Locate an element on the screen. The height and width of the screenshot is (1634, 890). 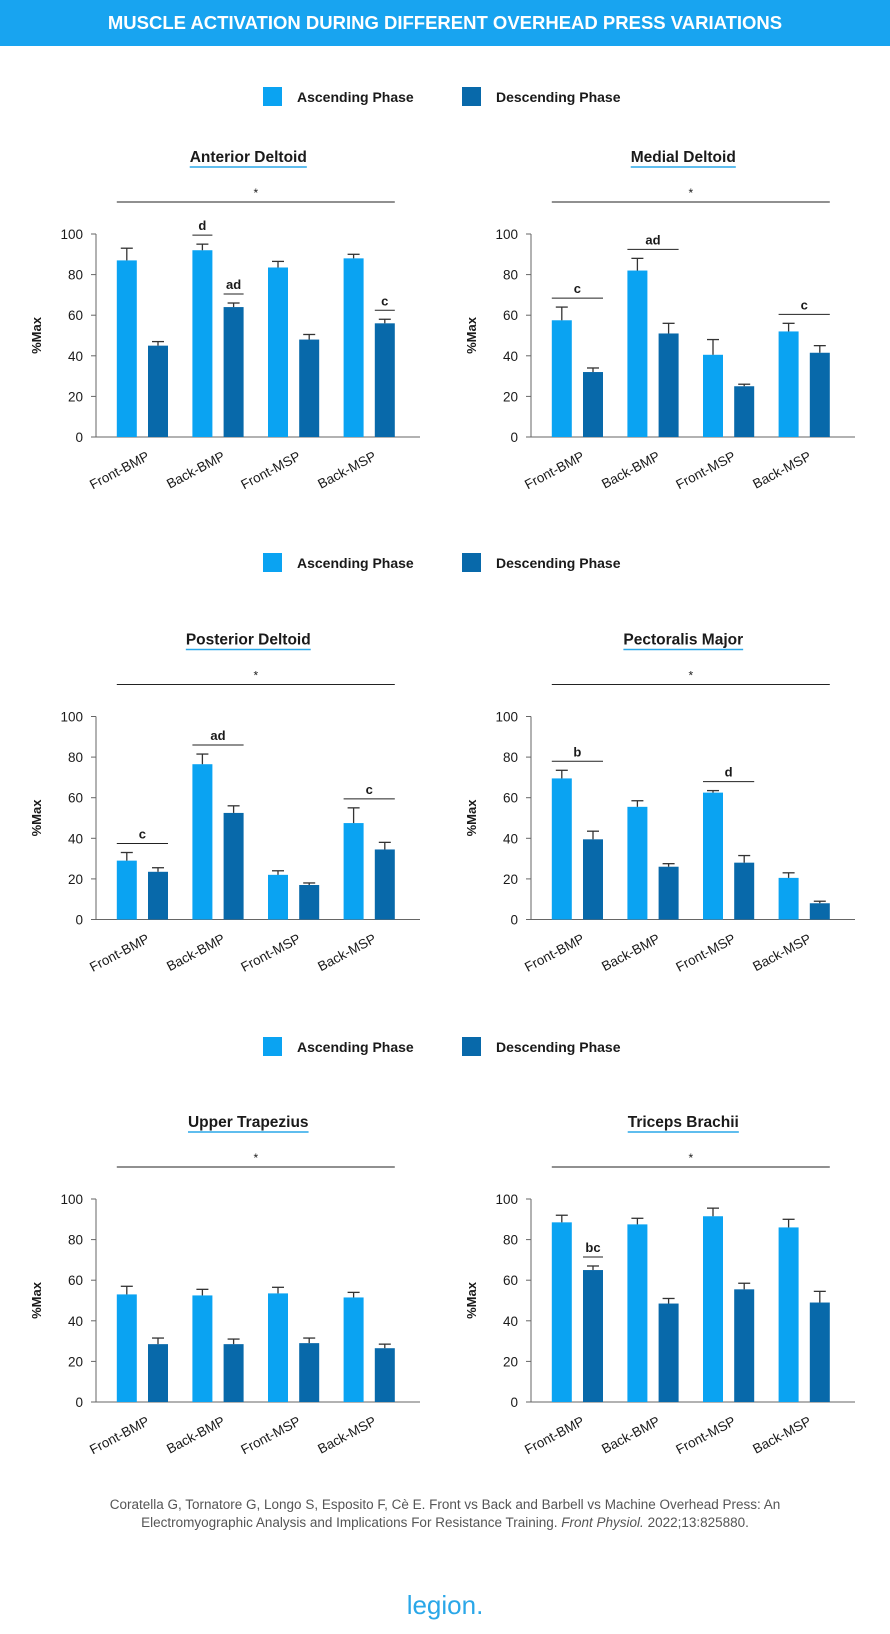
chart-title: Triceps Brachii is located at coordinates (683, 1122).